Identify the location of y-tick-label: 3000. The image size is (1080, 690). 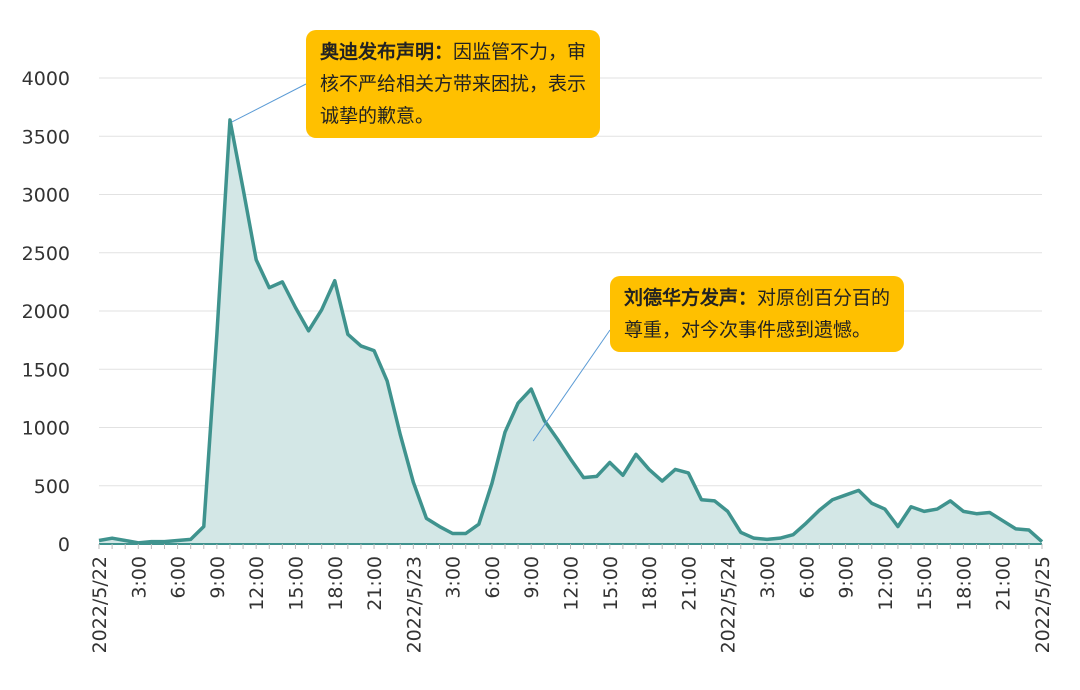
(46, 196).